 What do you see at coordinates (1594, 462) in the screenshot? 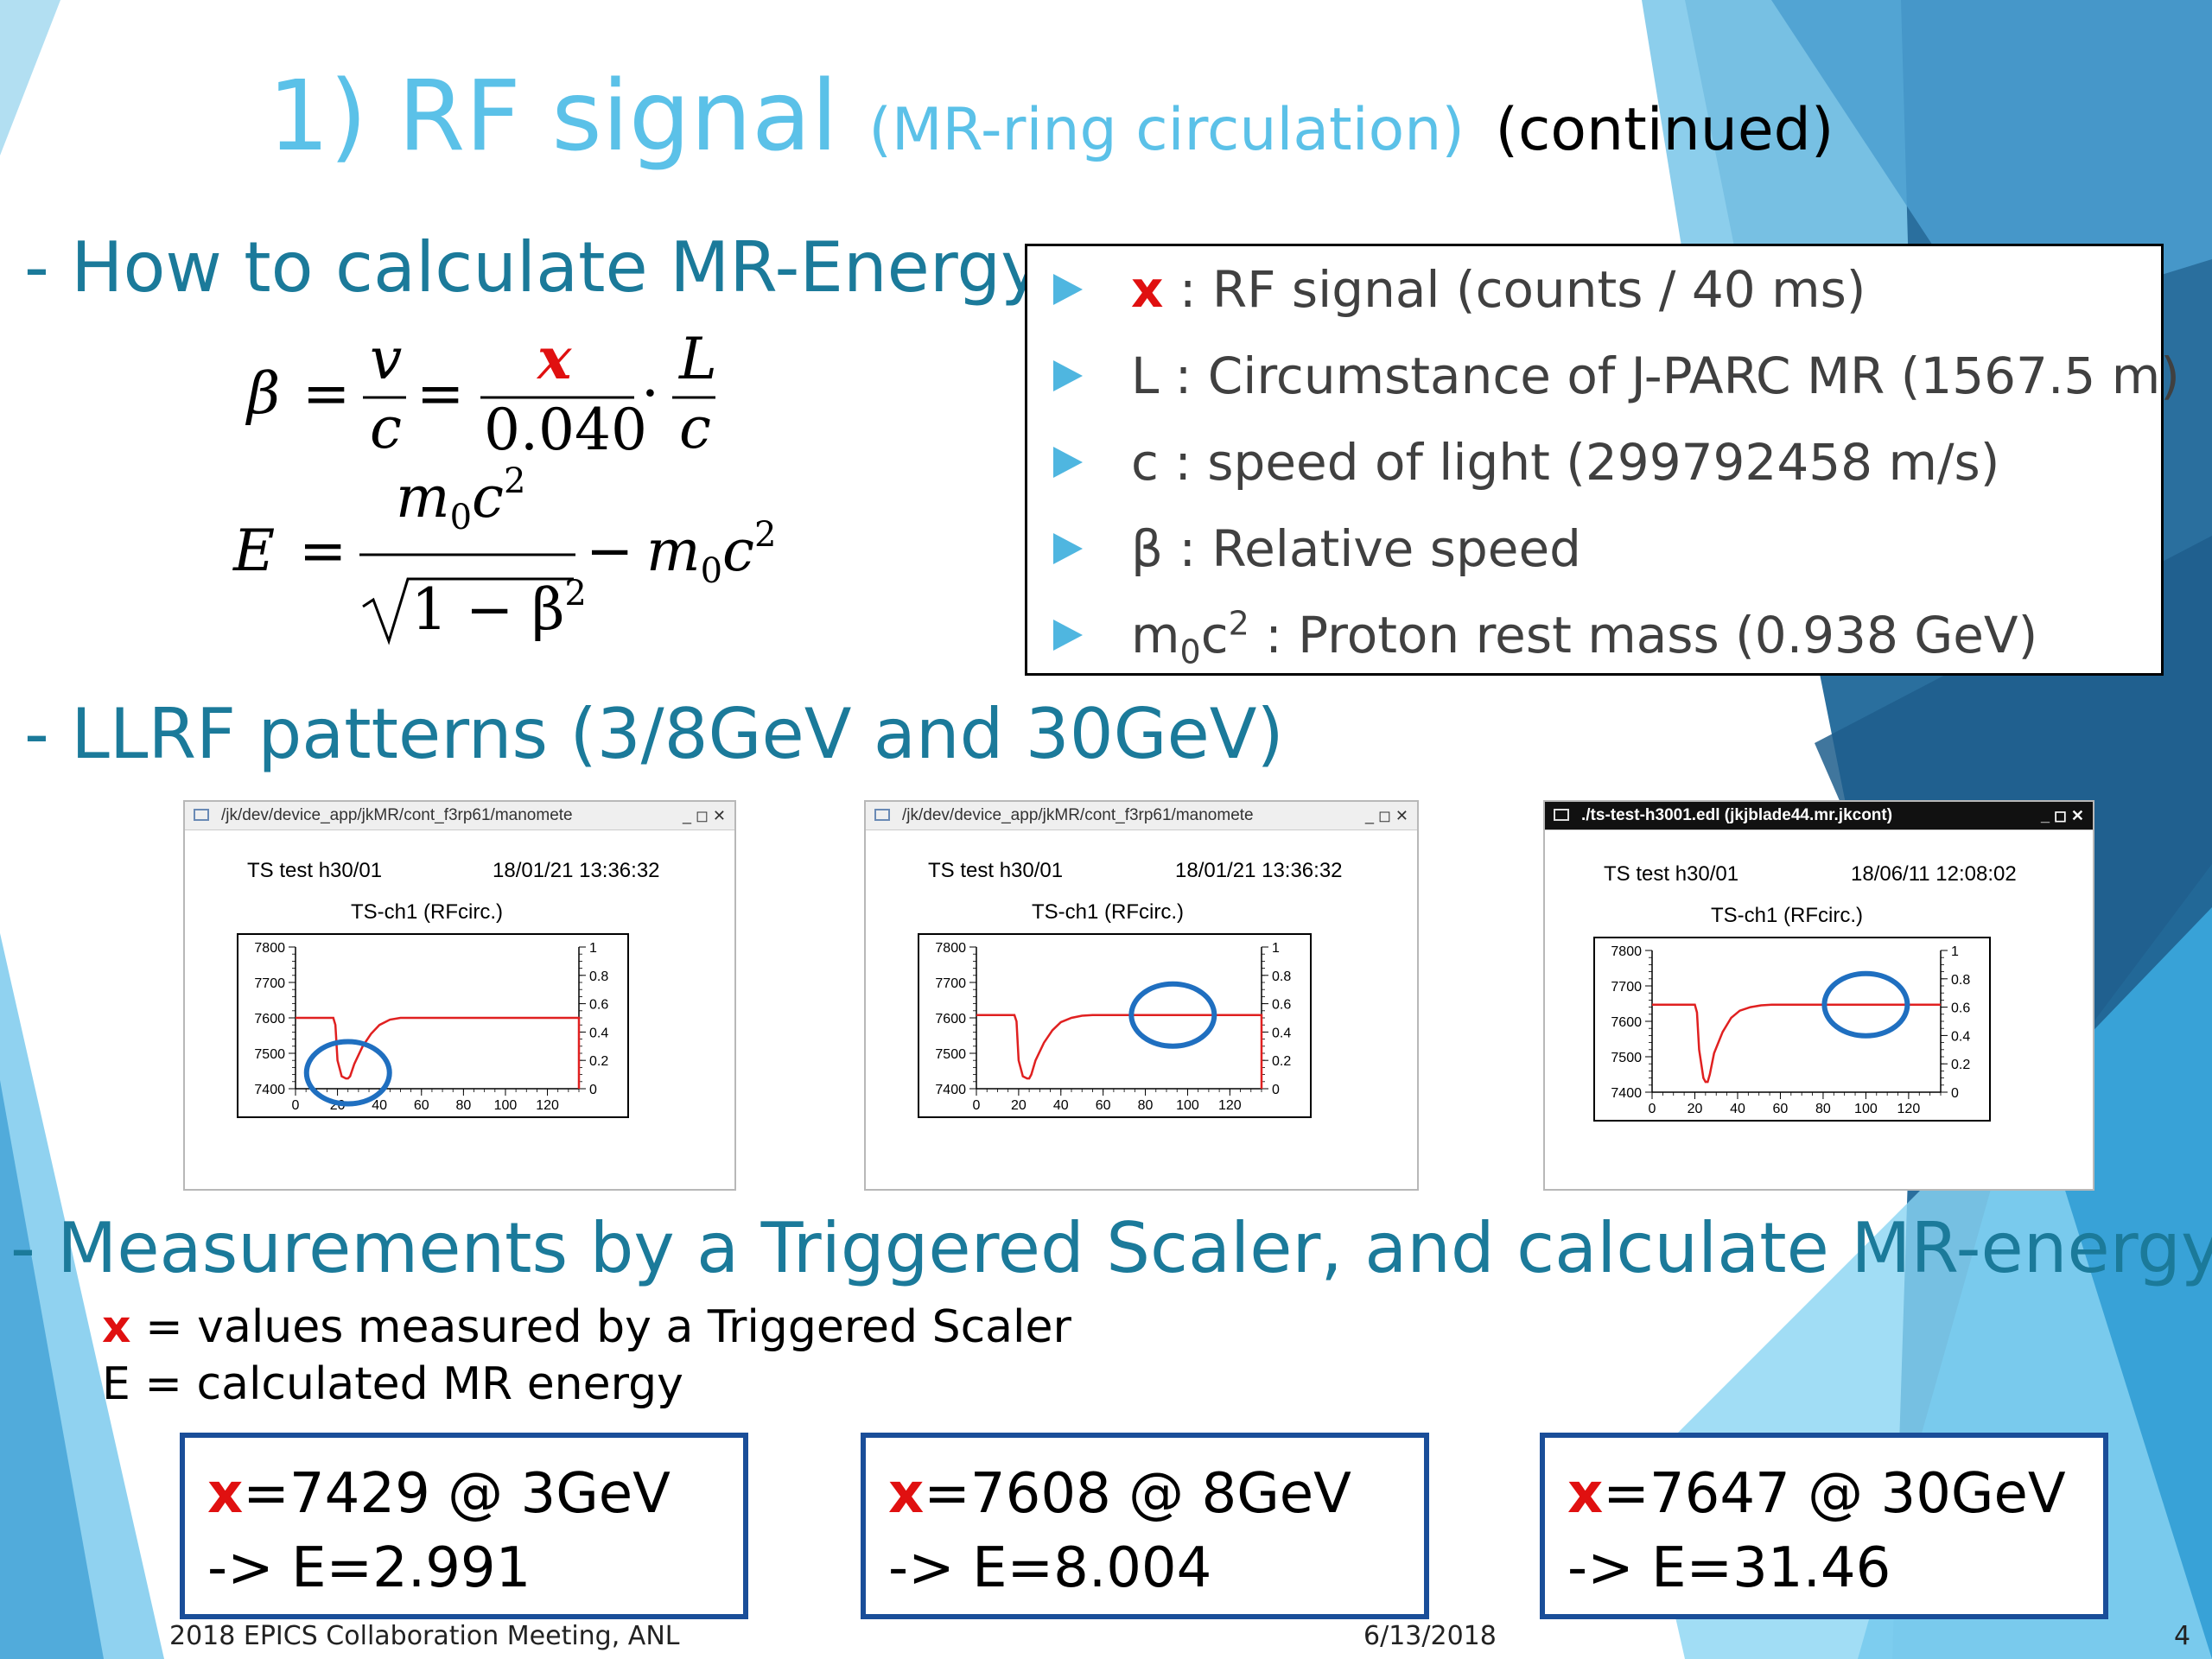
I see `definition-c: c : speed of light (299792458 m/s)` at bounding box center [1594, 462].